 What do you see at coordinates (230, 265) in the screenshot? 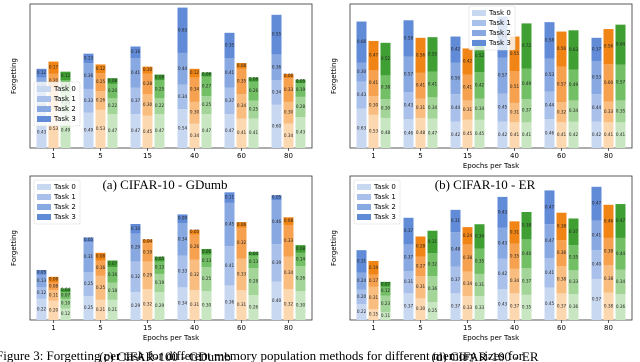
I see `value-label: 0.41` at bounding box center [230, 265].